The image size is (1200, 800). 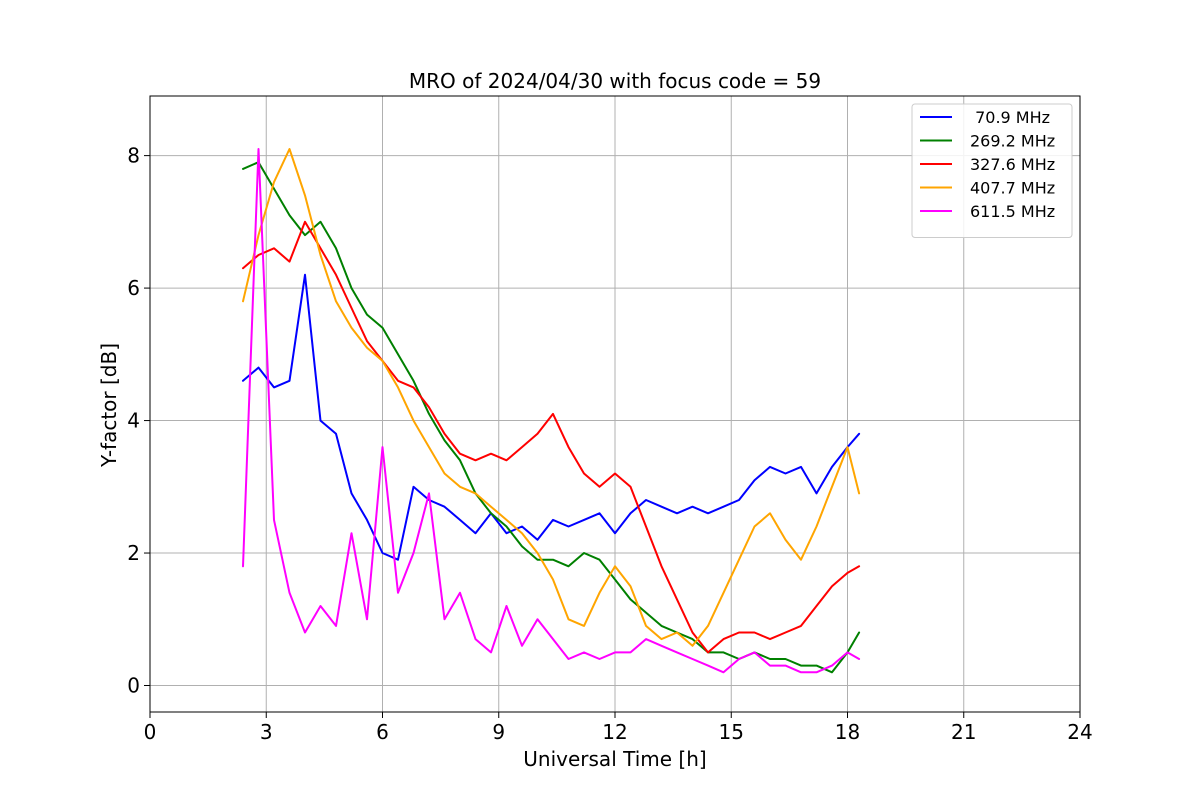 What do you see at coordinates (1012, 211) in the screenshot?
I see `legend-label-4: 611.5 MHz` at bounding box center [1012, 211].